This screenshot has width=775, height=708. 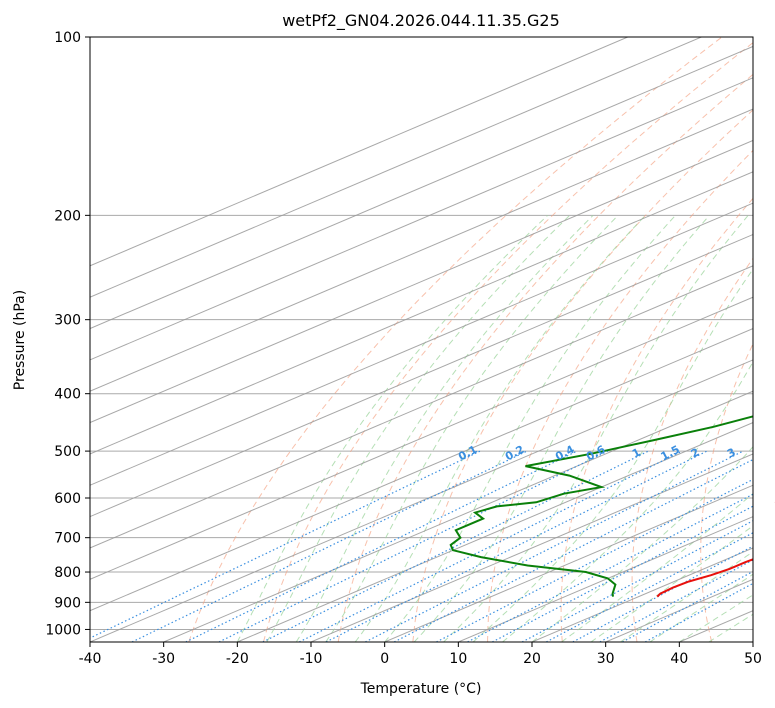 What do you see at coordinates (679, 659) in the screenshot?
I see `x-tick-label: 40` at bounding box center [679, 659].